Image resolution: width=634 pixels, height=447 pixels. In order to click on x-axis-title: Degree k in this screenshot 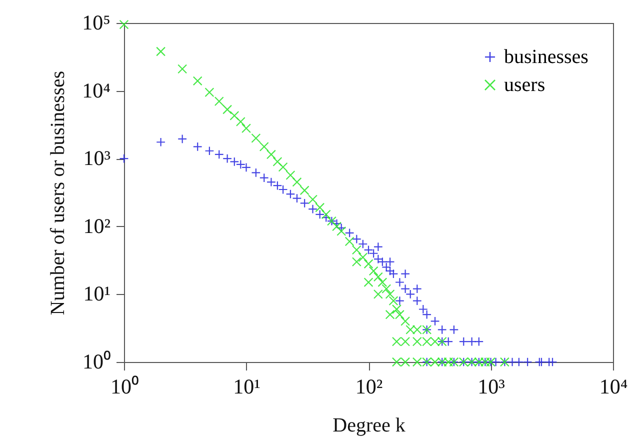, I will do `click(369, 425)`.